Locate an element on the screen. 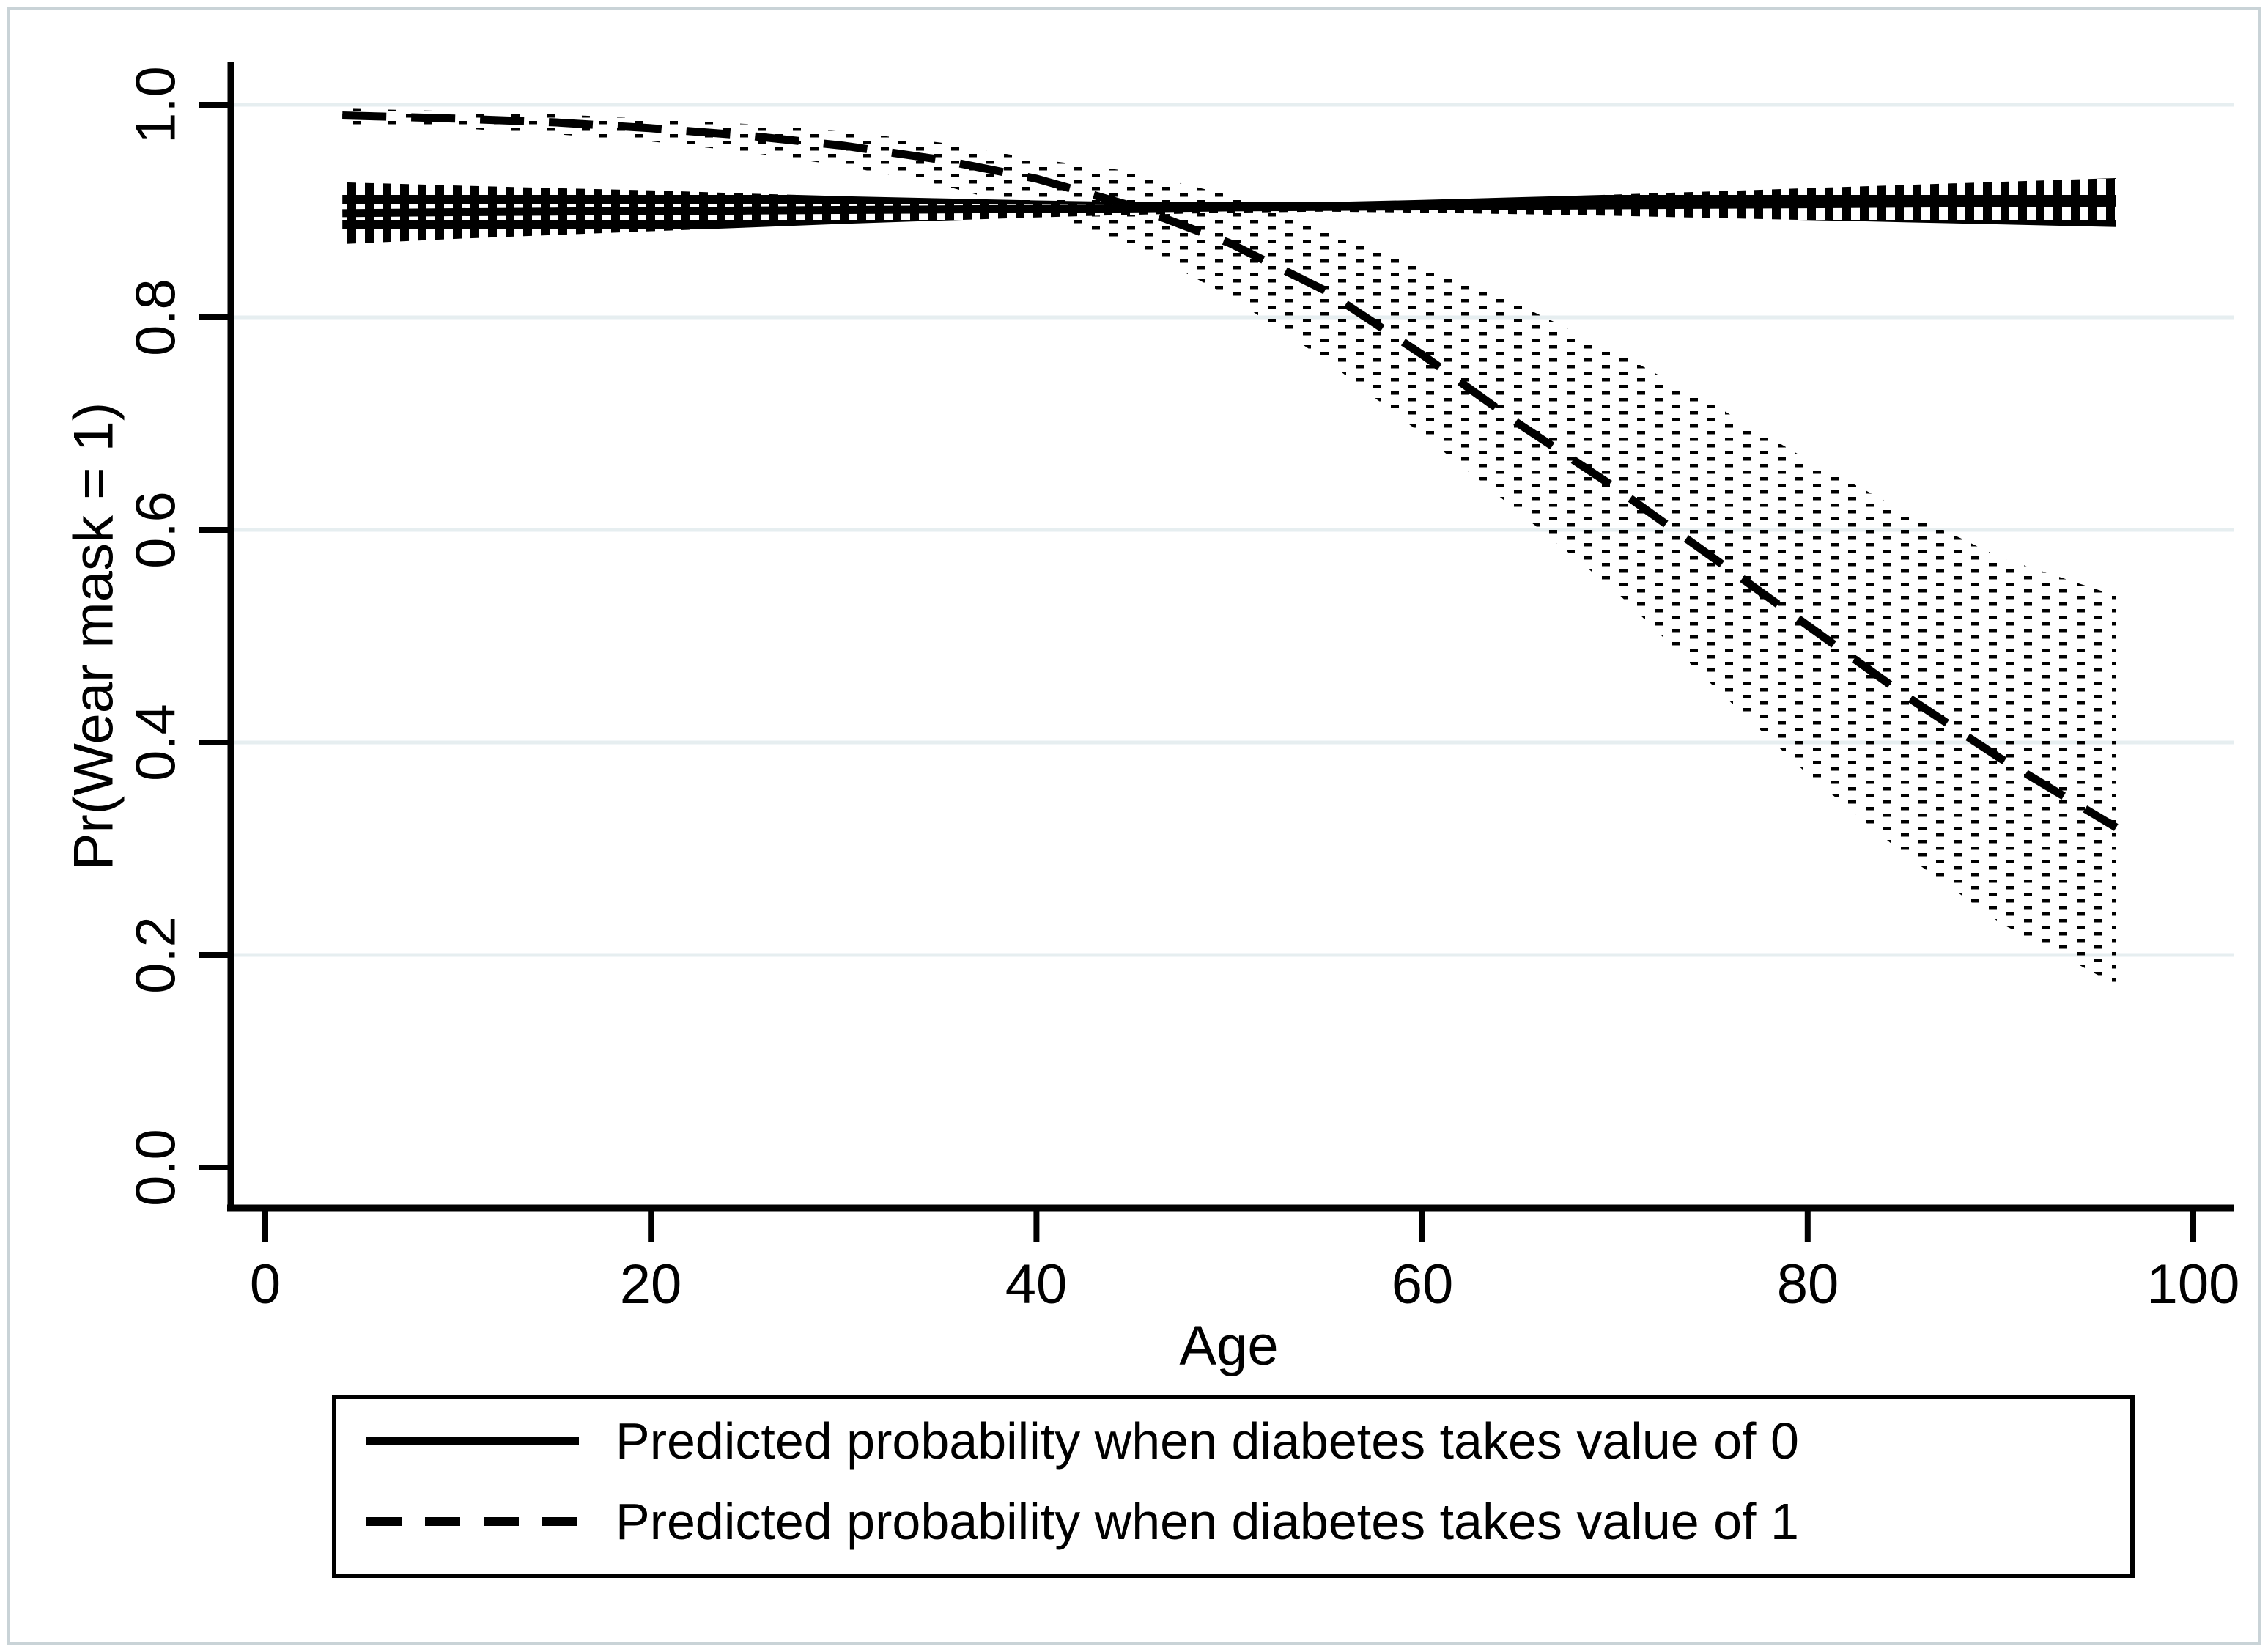 The width and height of the screenshot is (2268, 1652). x-tick-label-40: 40 is located at coordinates (1036, 1284).